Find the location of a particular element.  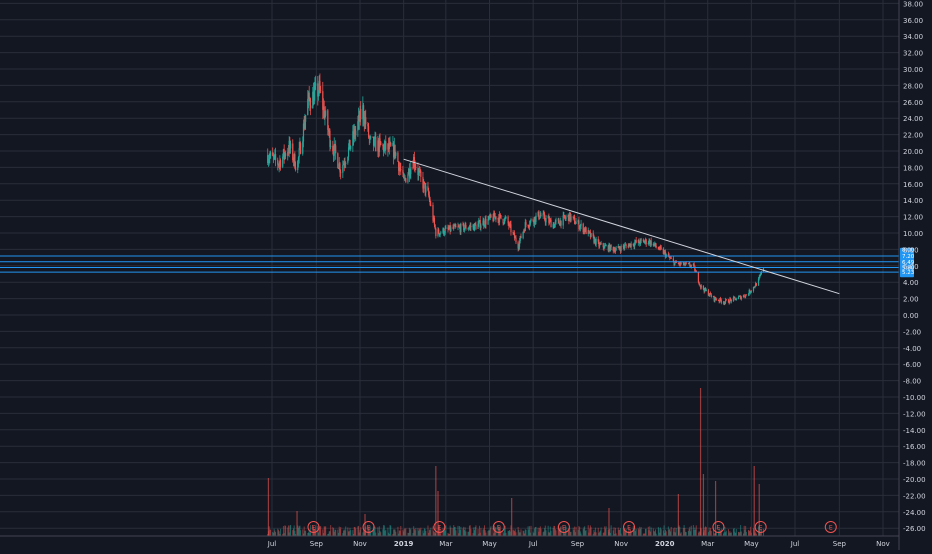

y-tick-label: 24.00 is located at coordinates (913, 119).